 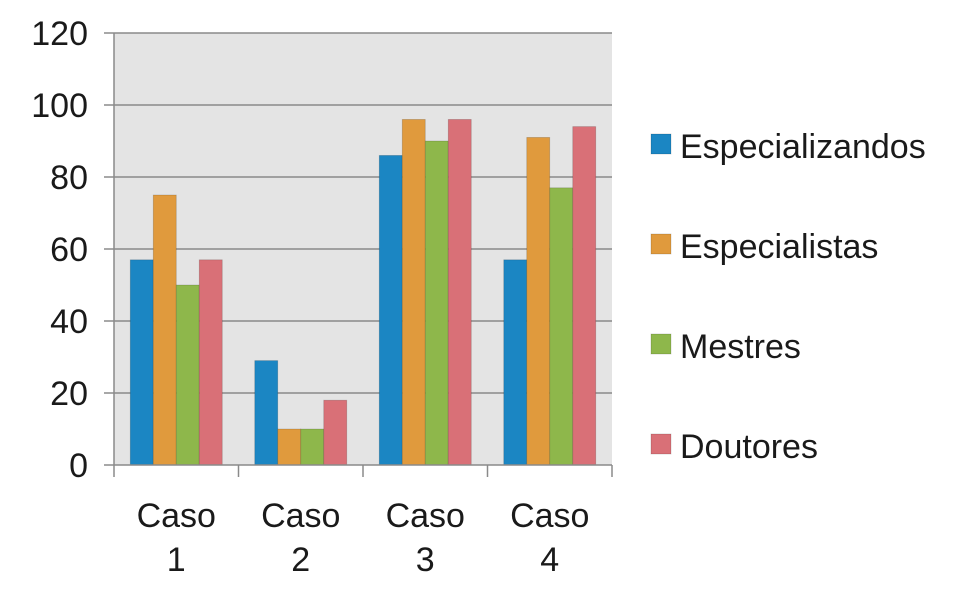 I want to click on legend-label: Especializandos, so click(x=803, y=147).